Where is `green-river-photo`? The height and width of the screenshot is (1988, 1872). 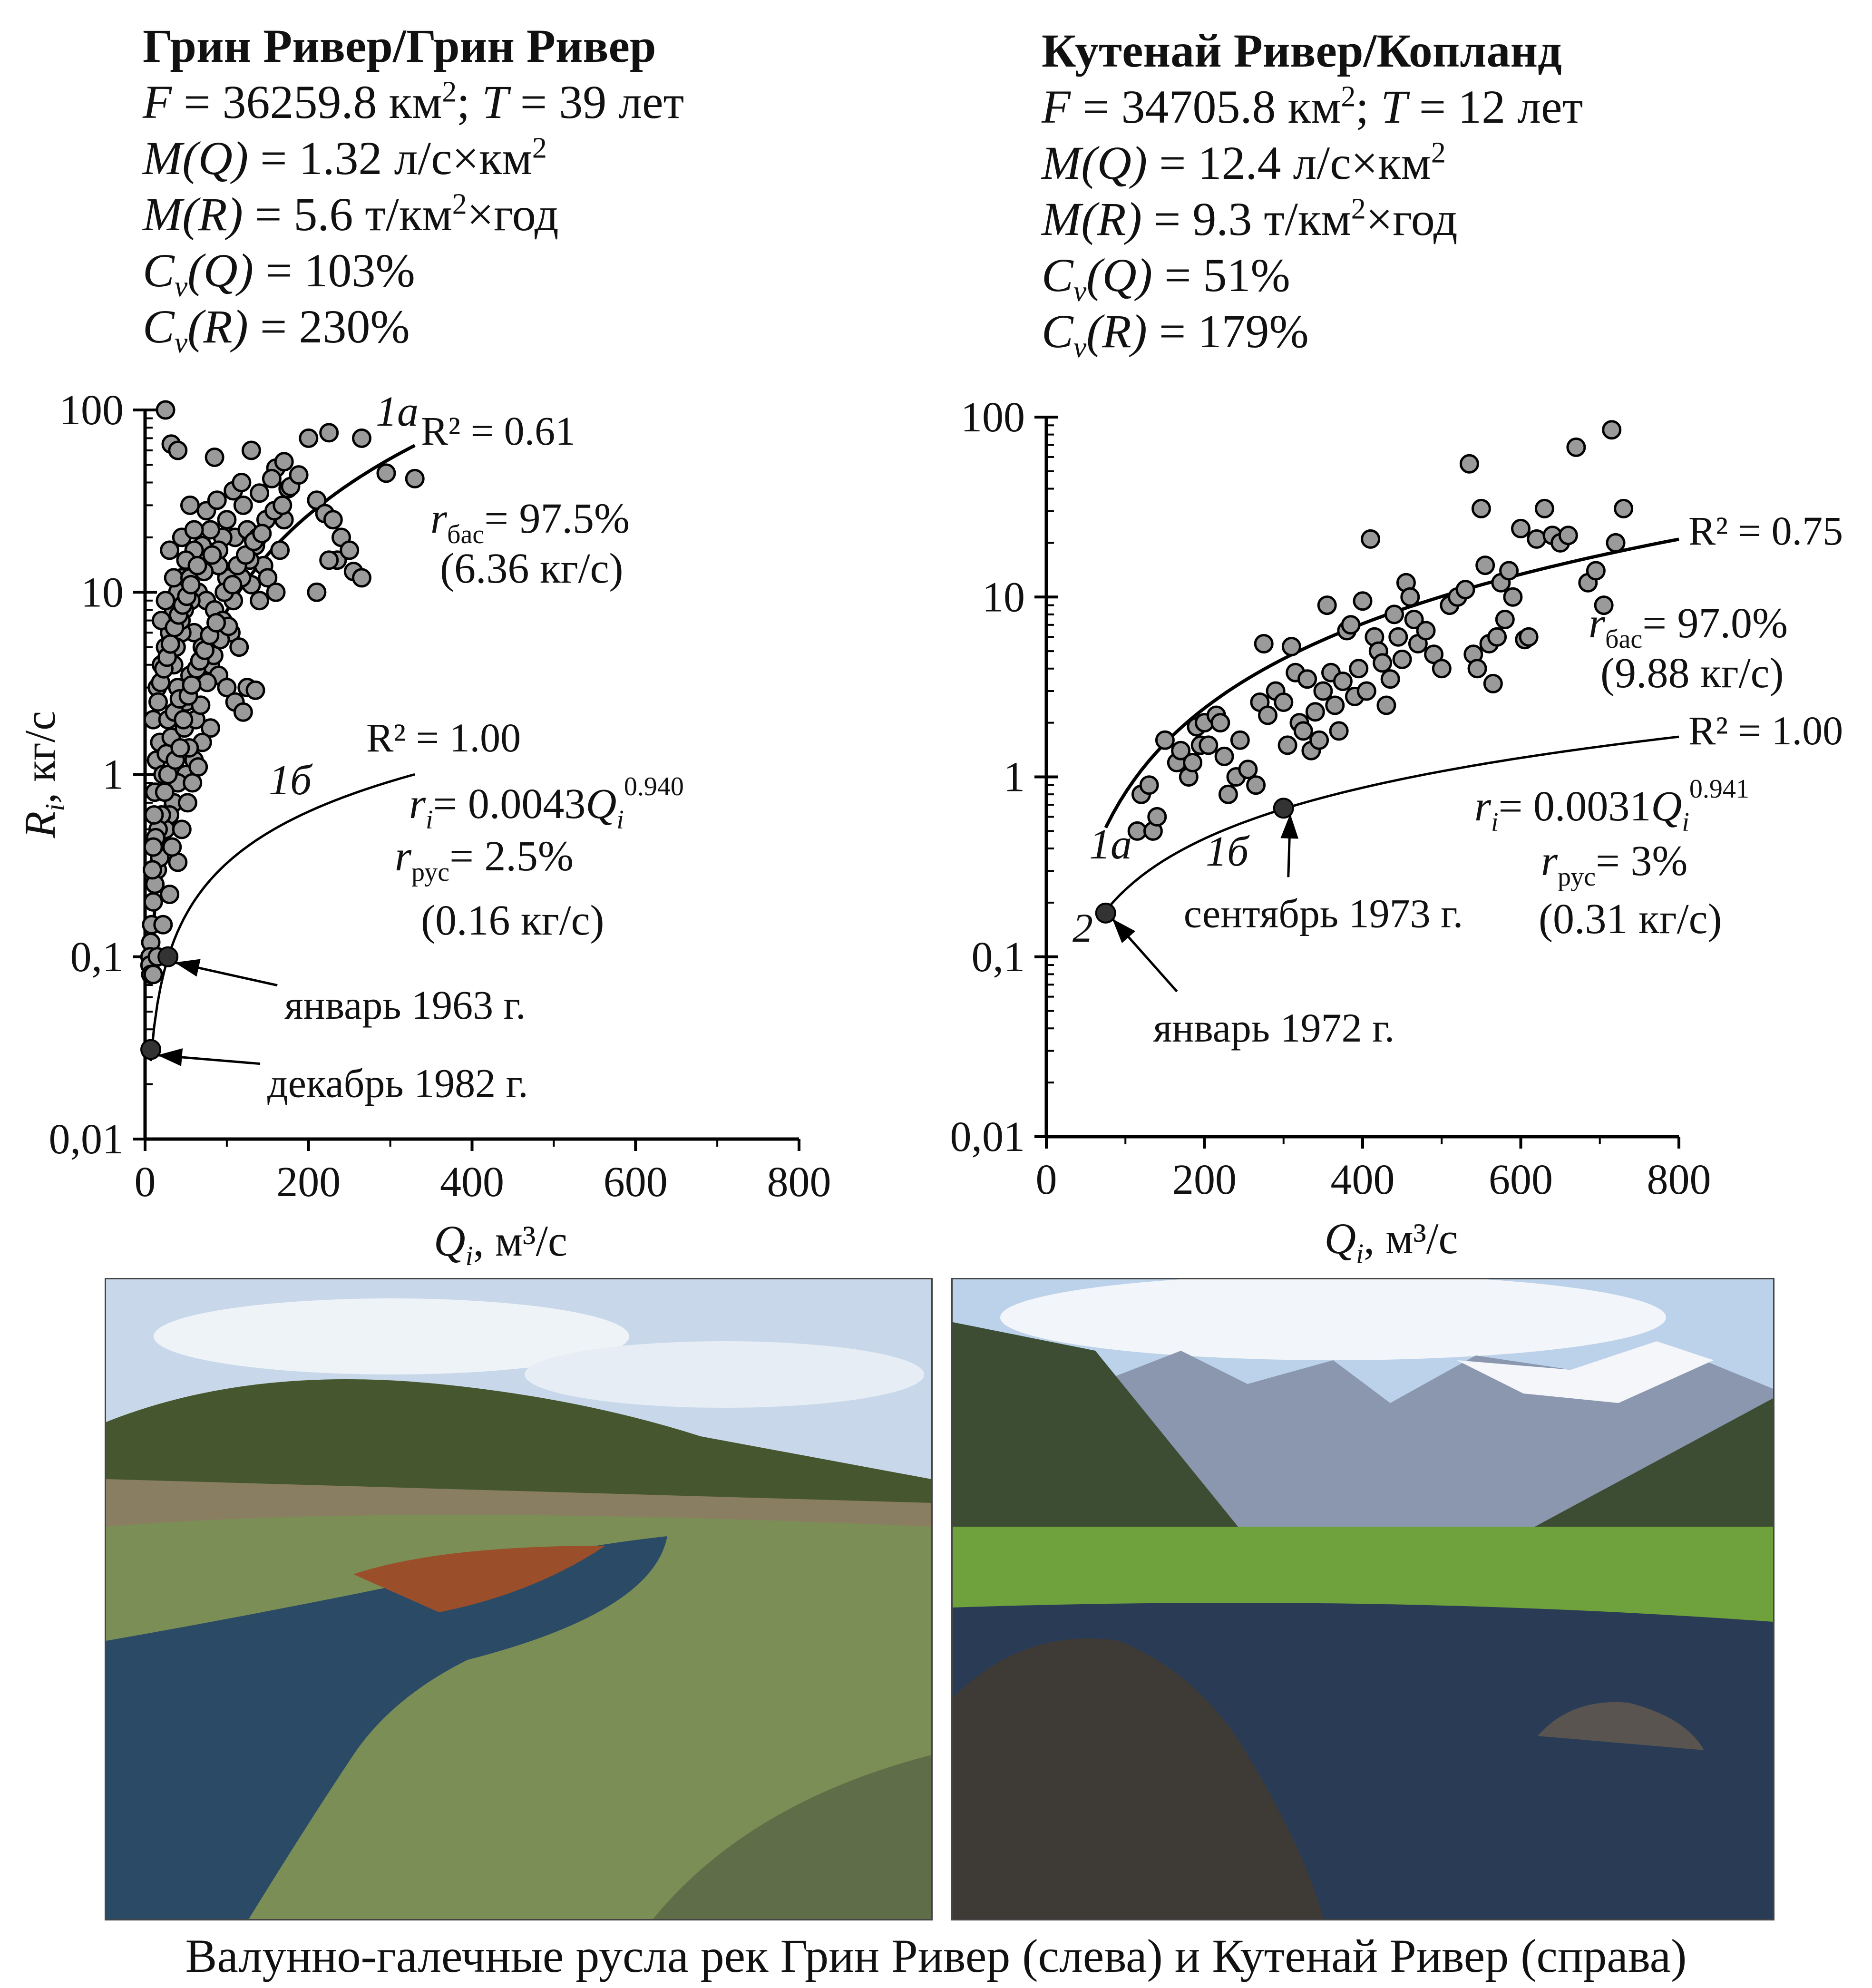 green-river-photo is located at coordinates (519, 1599).